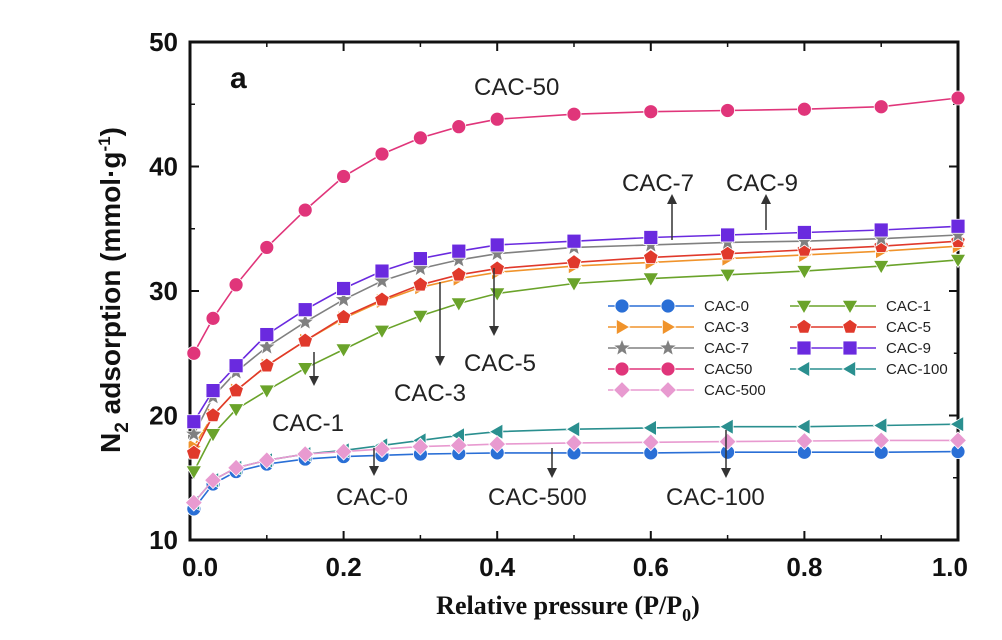 Image resolution: width=1002 pixels, height=640 pixels. What do you see at coordinates (440, 361) in the screenshot?
I see `arrowhead-cac3` at bounding box center [440, 361].